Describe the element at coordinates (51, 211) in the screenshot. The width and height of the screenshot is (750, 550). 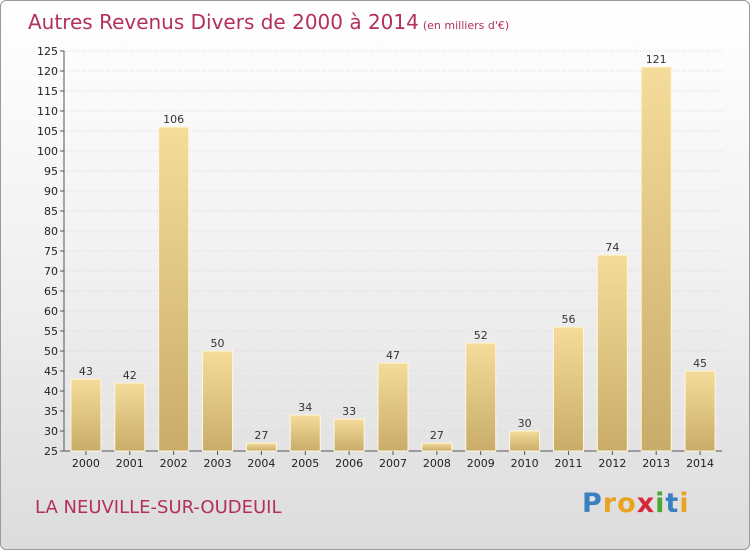
I see `y-tick-label: 85` at that location.